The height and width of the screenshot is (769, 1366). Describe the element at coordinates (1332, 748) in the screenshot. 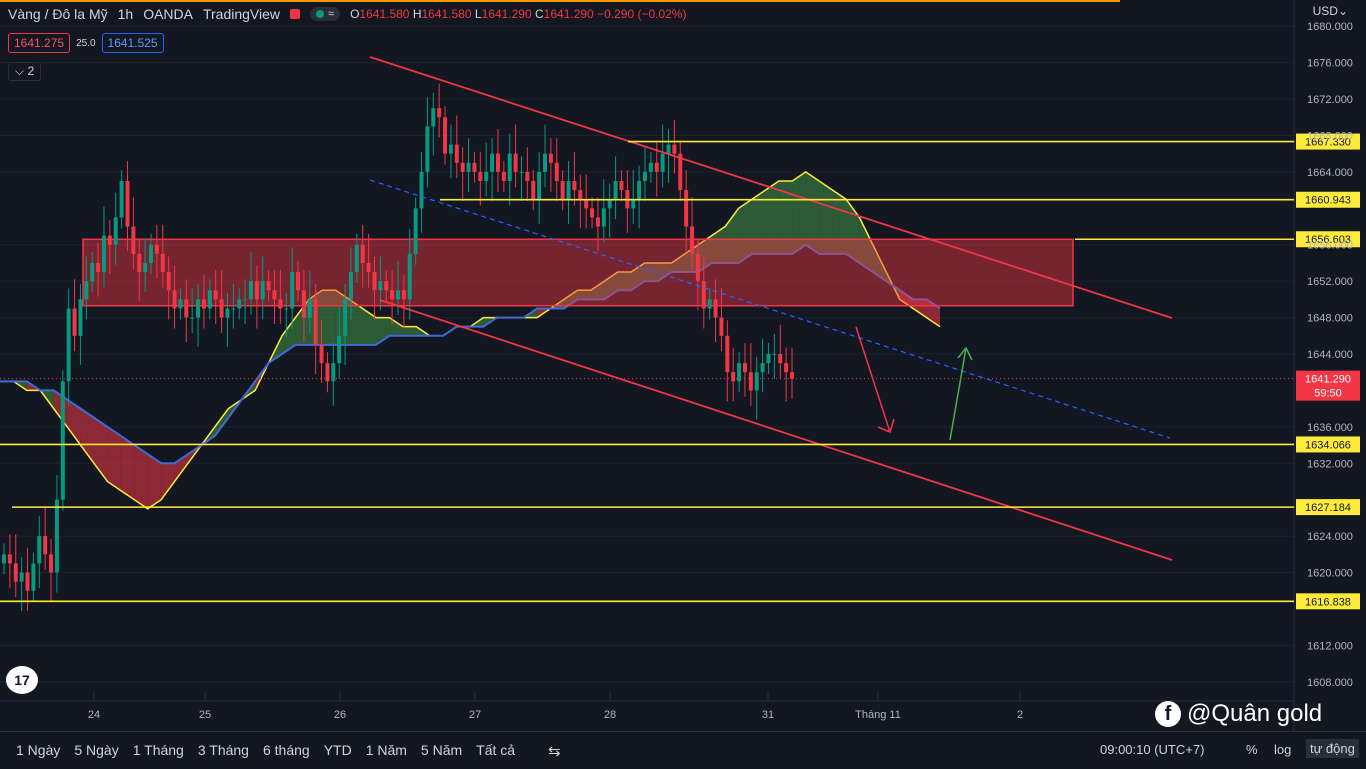

I see `auto-scale-toggle: tự động` at that location.